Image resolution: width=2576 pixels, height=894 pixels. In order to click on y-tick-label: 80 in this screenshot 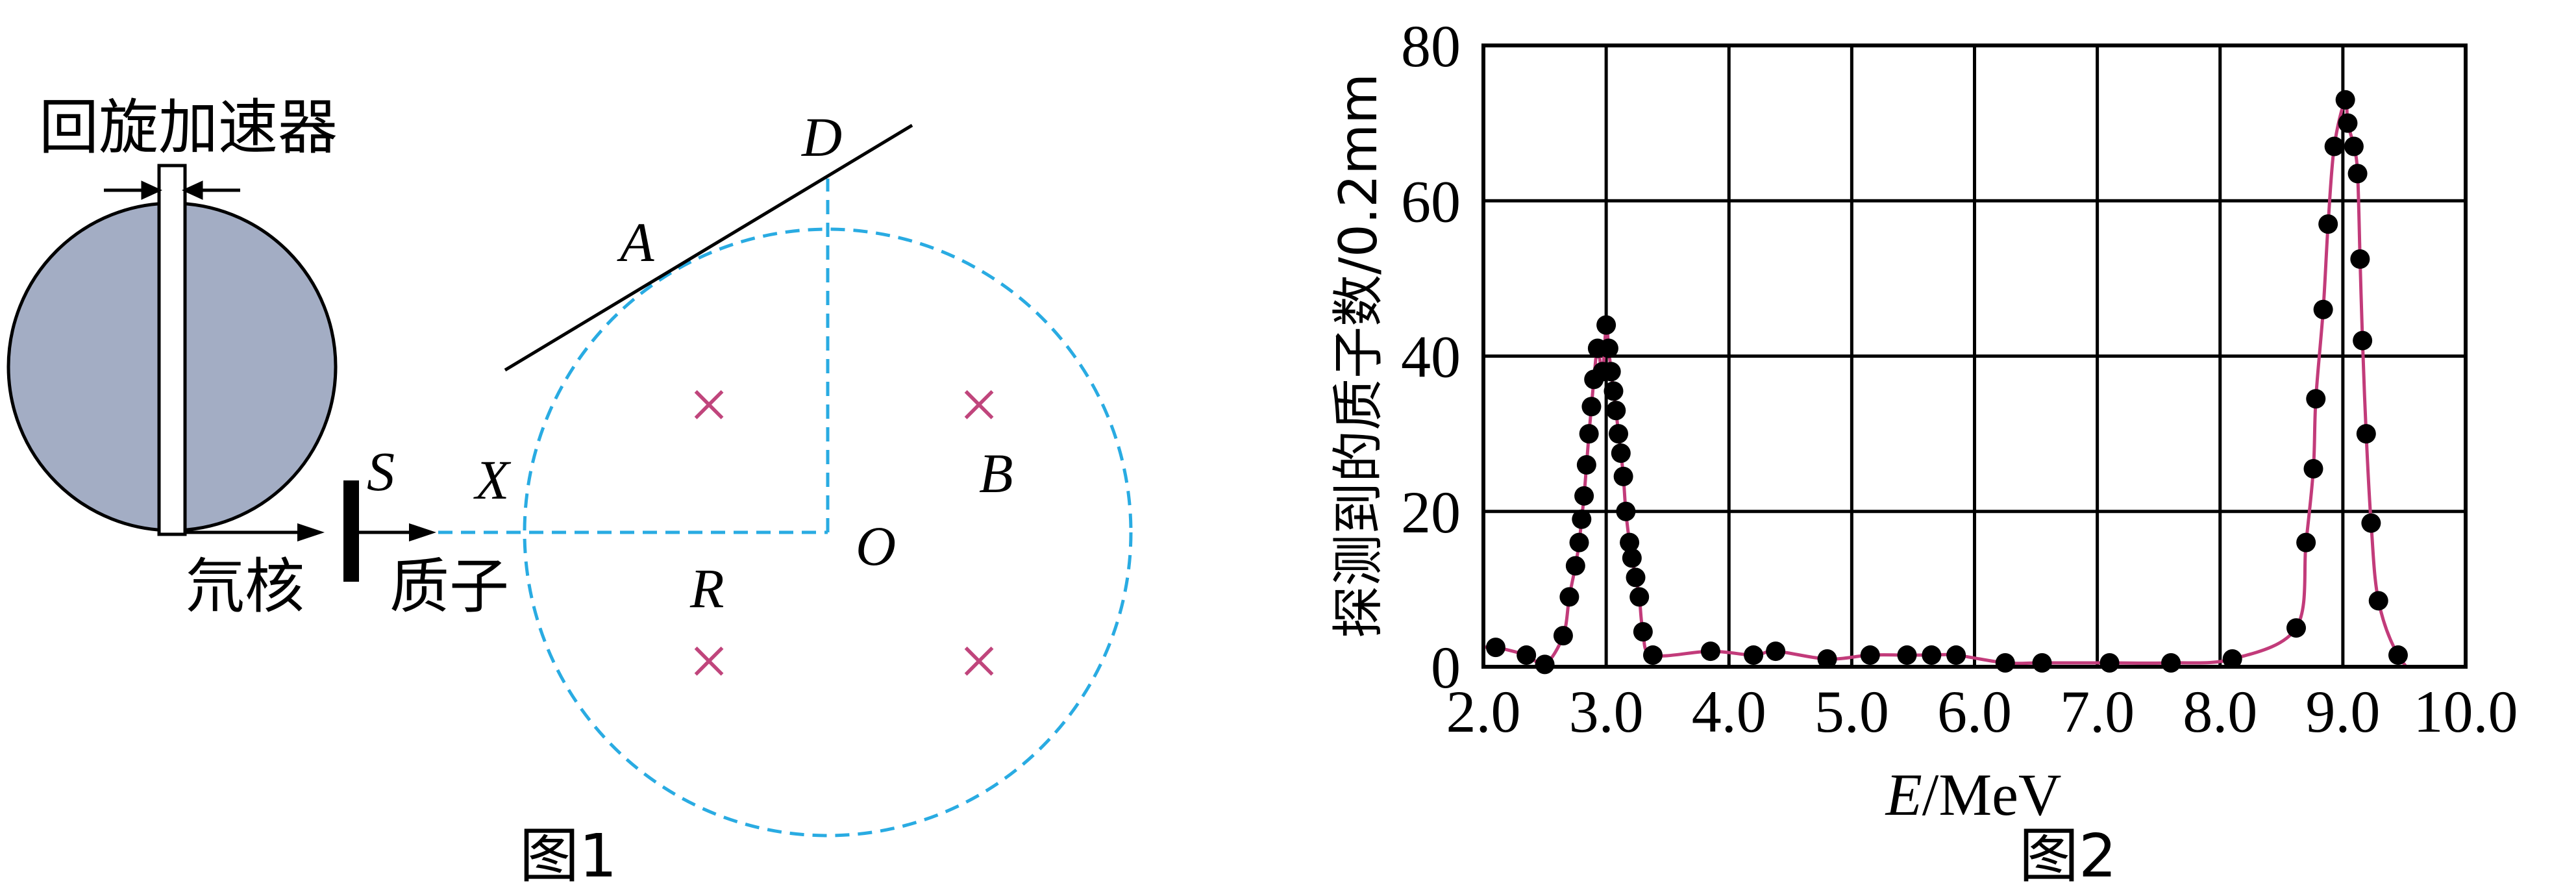, I will do `click(1431, 46)`.